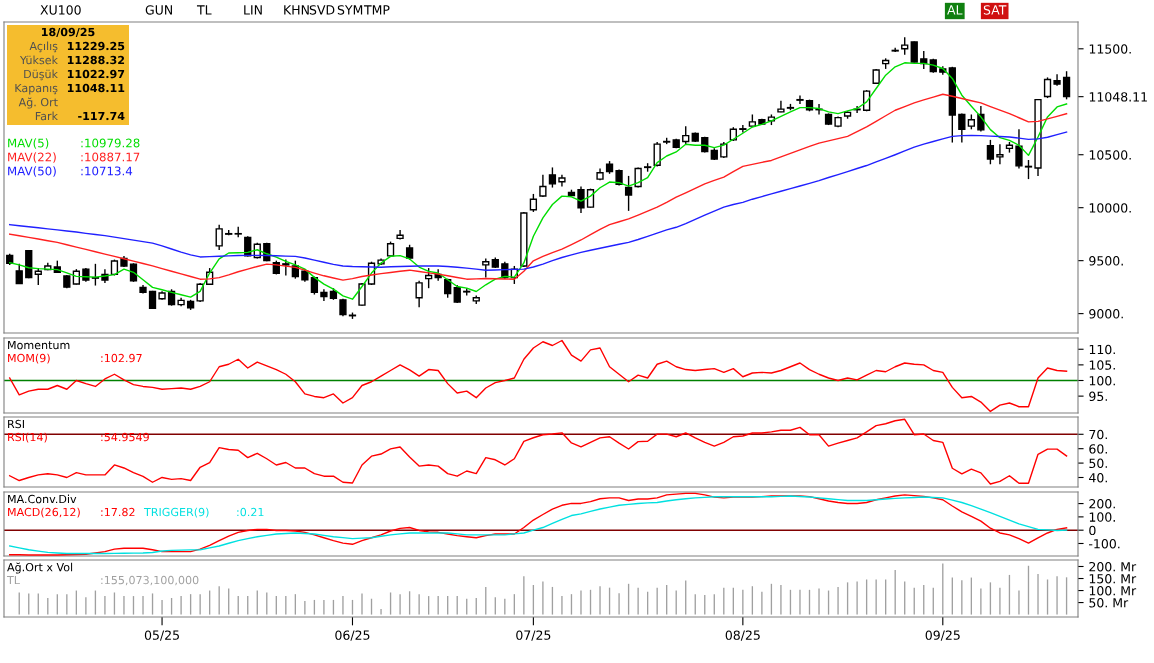 Image resolution: width=1154 pixels, height=663 pixels. What do you see at coordinates (1106, 261) in the screenshot?
I see `y-tick-label: 9500.` at bounding box center [1106, 261].